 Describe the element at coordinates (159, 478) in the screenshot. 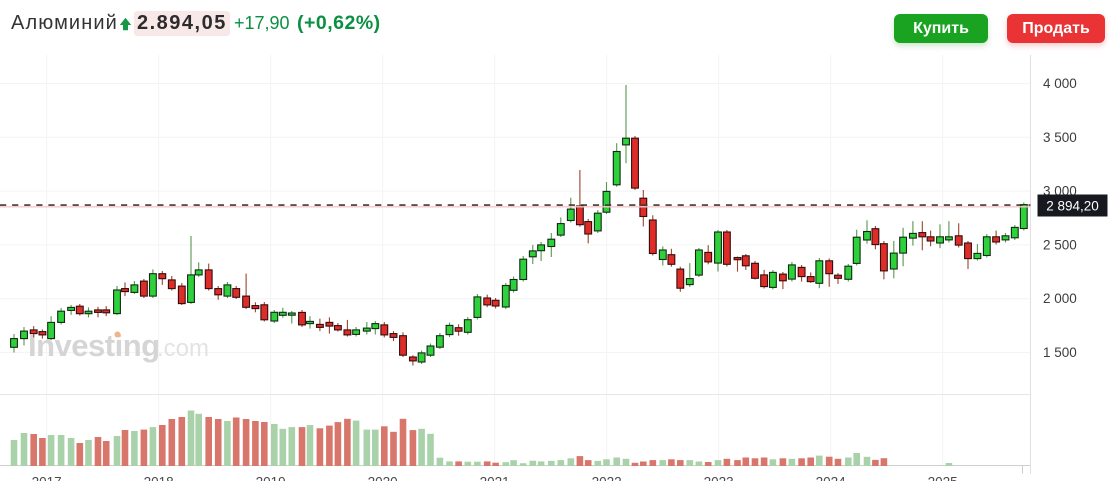

I see `svg-text: 2018` at that location.